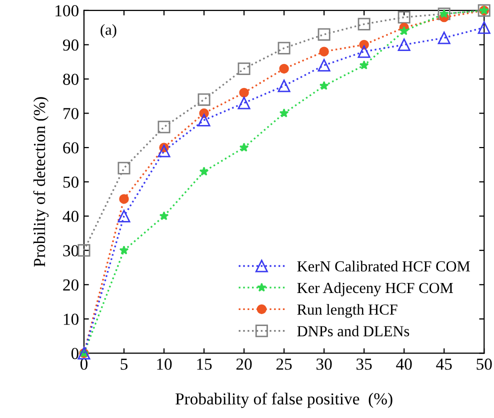 This screenshot has width=494, height=418. Describe the element at coordinates (284, 364) in the screenshot. I see `x-tick-label: 25` at that location.